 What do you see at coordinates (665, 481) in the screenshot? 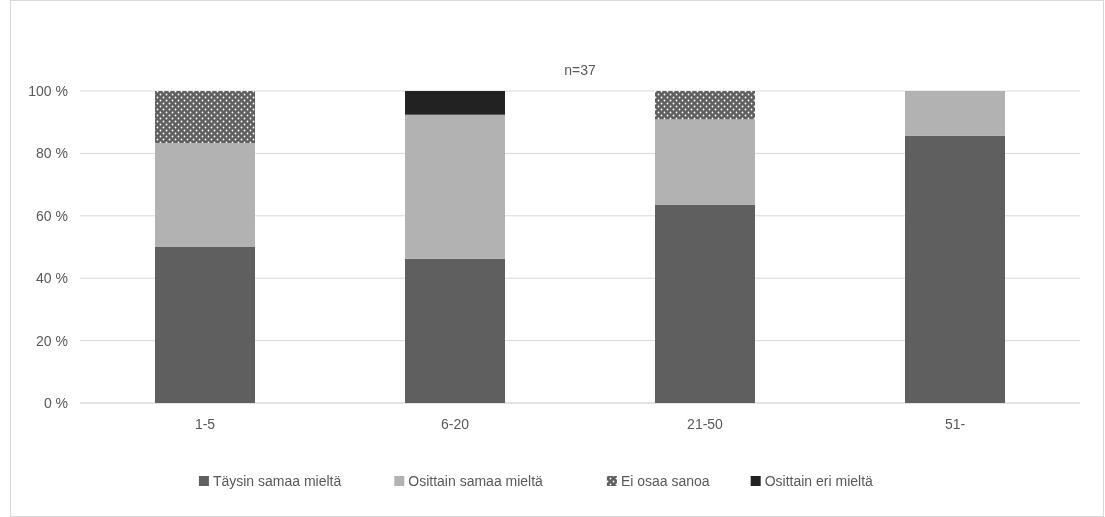
I see `legend-label: Ei osaa sanoa` at bounding box center [665, 481].